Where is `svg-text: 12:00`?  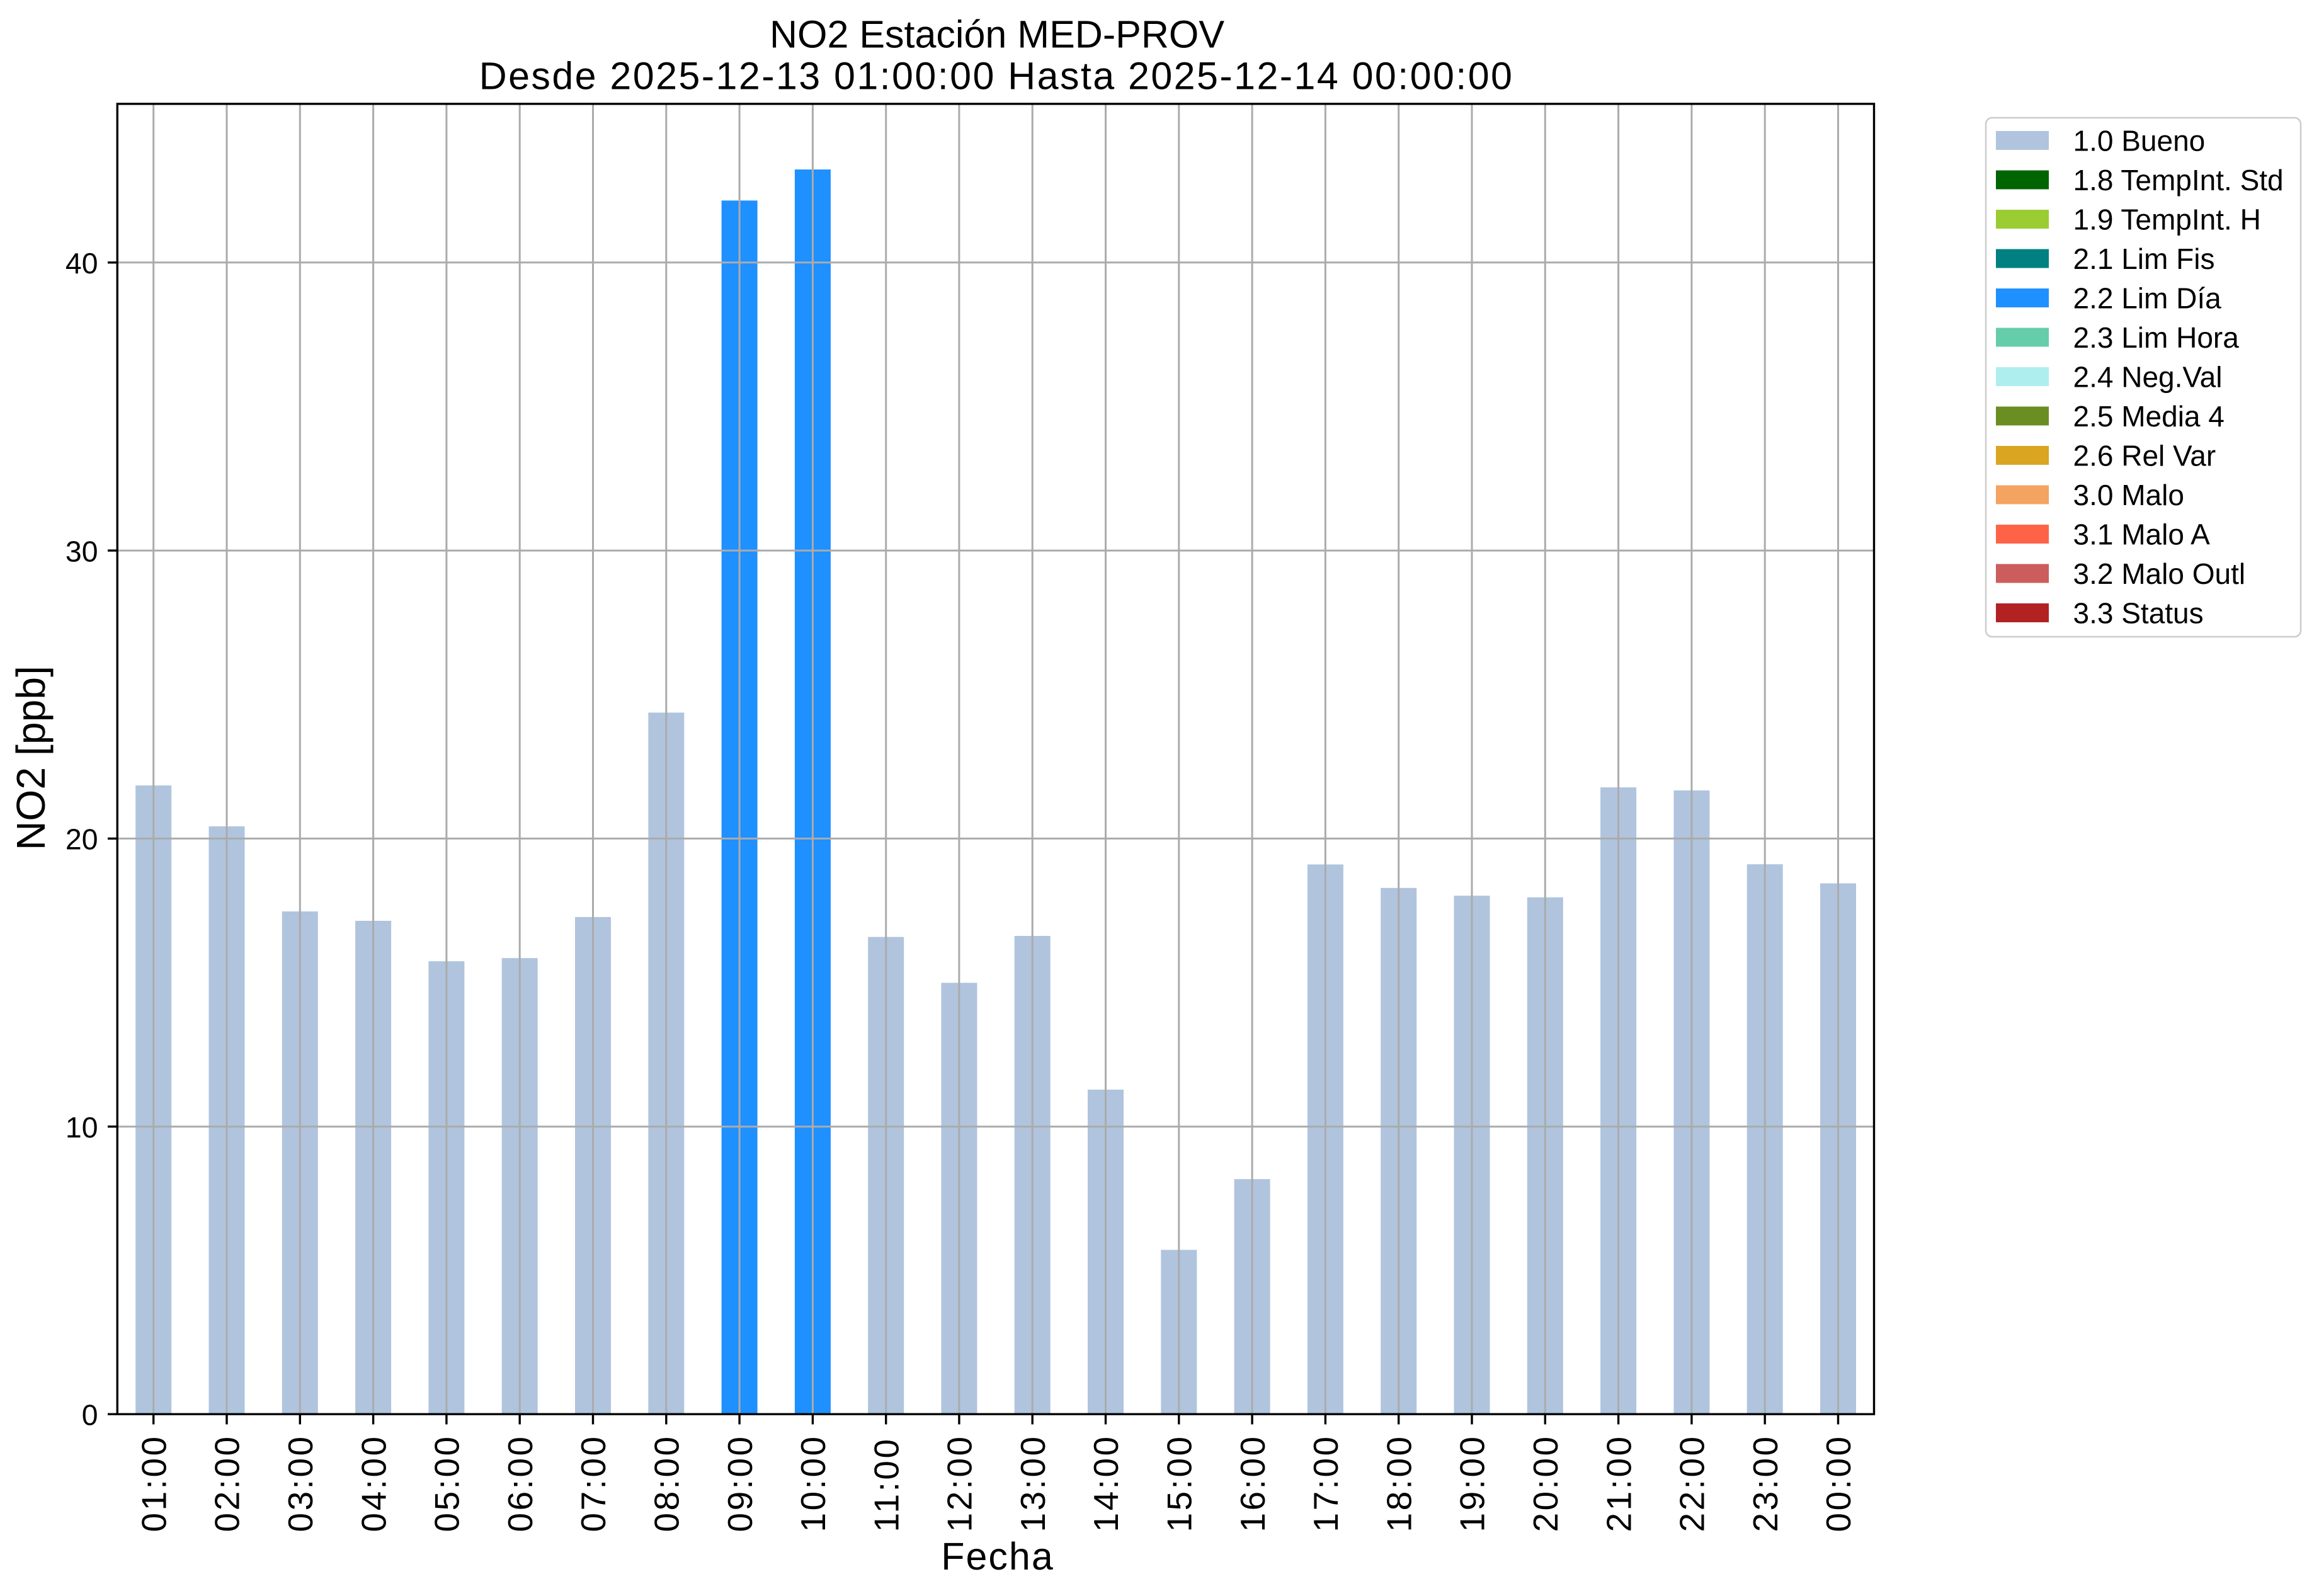 svg-text: 12:00 is located at coordinates (959, 1483).